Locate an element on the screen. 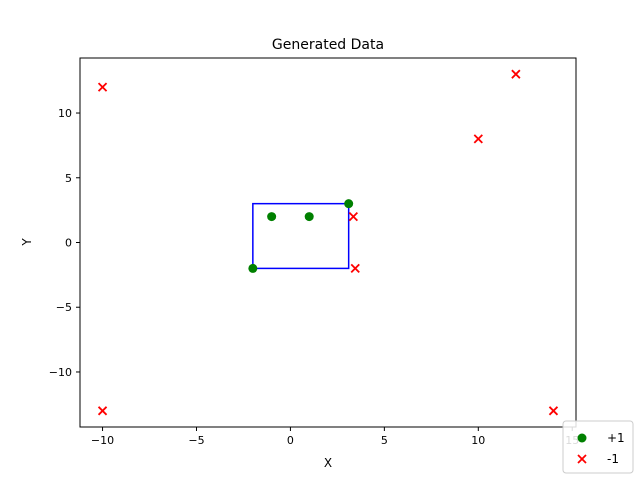 Image resolution: width=640 pixels, height=480 pixels. legend-label: +1 is located at coordinates (616, 438).